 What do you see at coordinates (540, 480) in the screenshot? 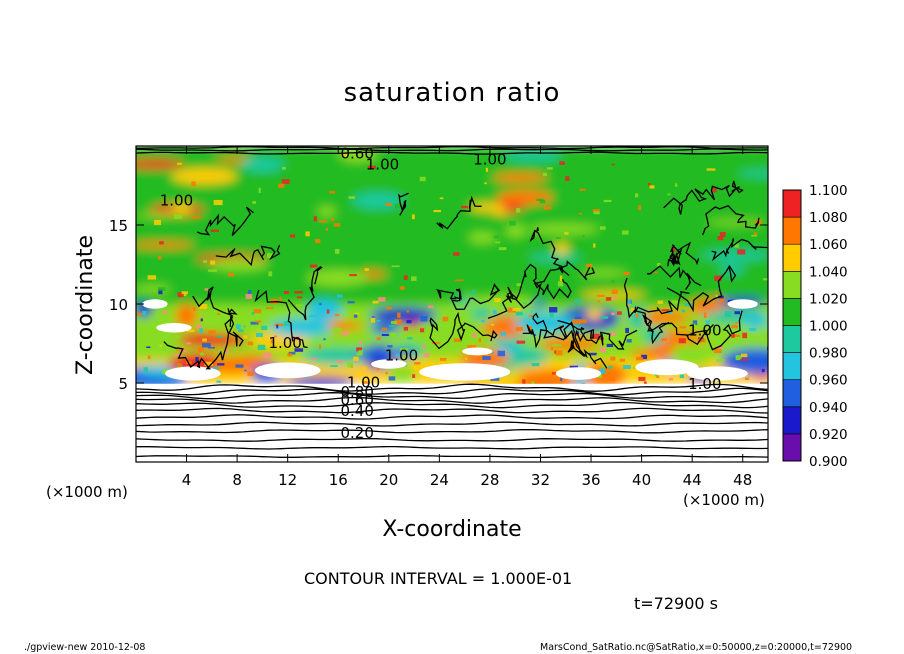
I see `x-tick-label: 32` at bounding box center [540, 480].